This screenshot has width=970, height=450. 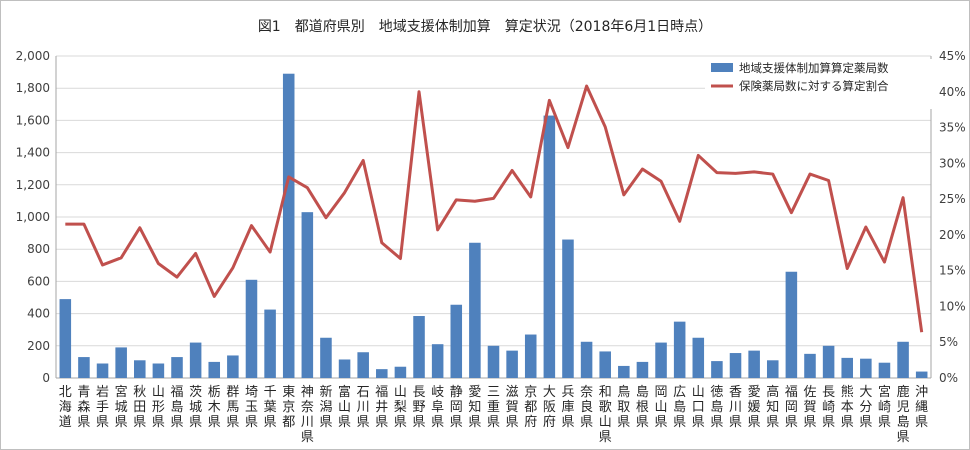 I want to click on category-label: 高知県, so click(x=772, y=407).